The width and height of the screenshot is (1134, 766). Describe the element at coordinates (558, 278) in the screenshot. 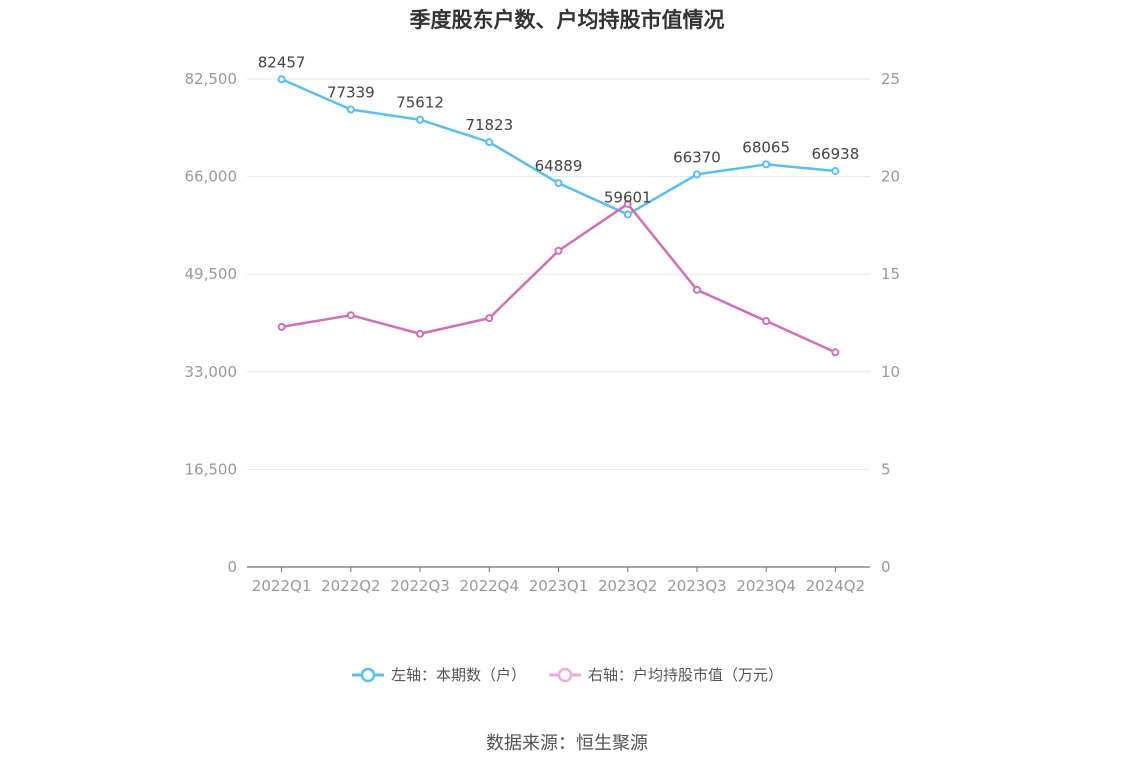

I see `series-line-right` at that location.